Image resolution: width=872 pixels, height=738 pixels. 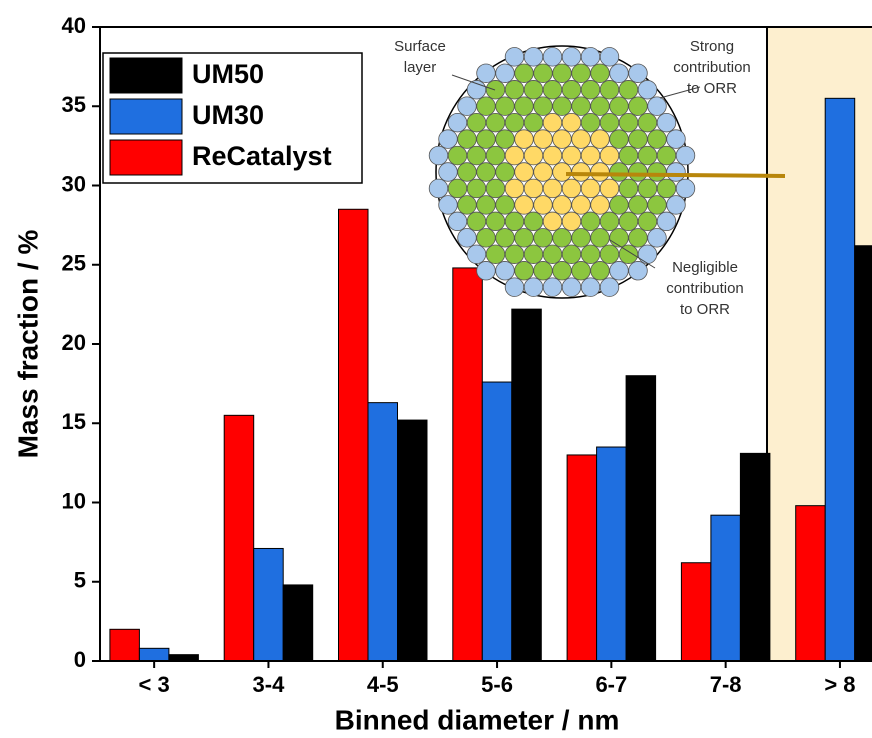 What do you see at coordinates (477, 719) in the screenshot?
I see `x-axis-title: Binned diameter / nm` at bounding box center [477, 719].